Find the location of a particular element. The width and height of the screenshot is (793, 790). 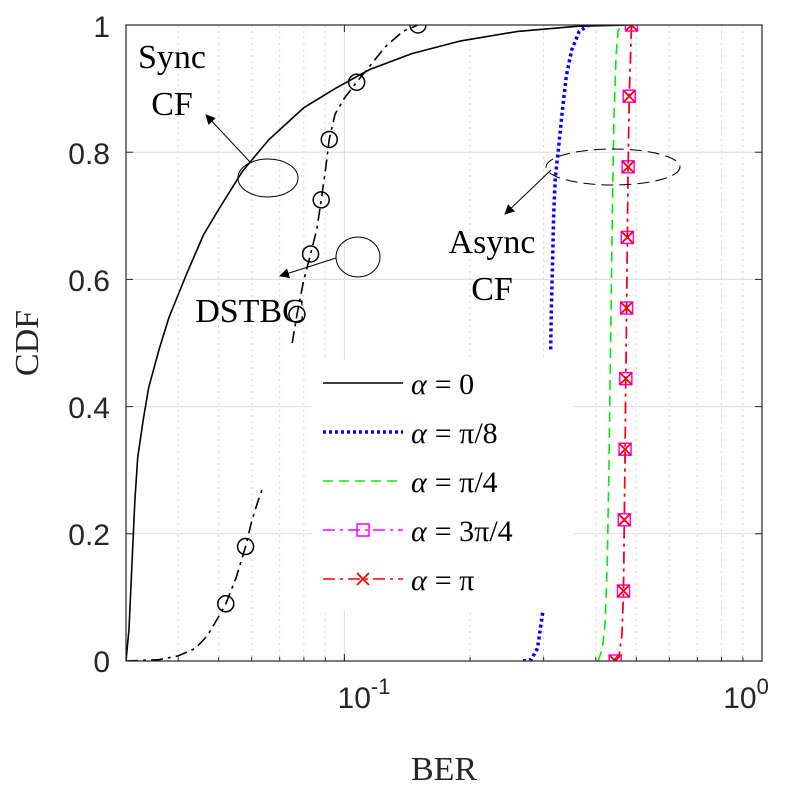

annotation-dstbc: DSTBC is located at coordinates (288, 283).